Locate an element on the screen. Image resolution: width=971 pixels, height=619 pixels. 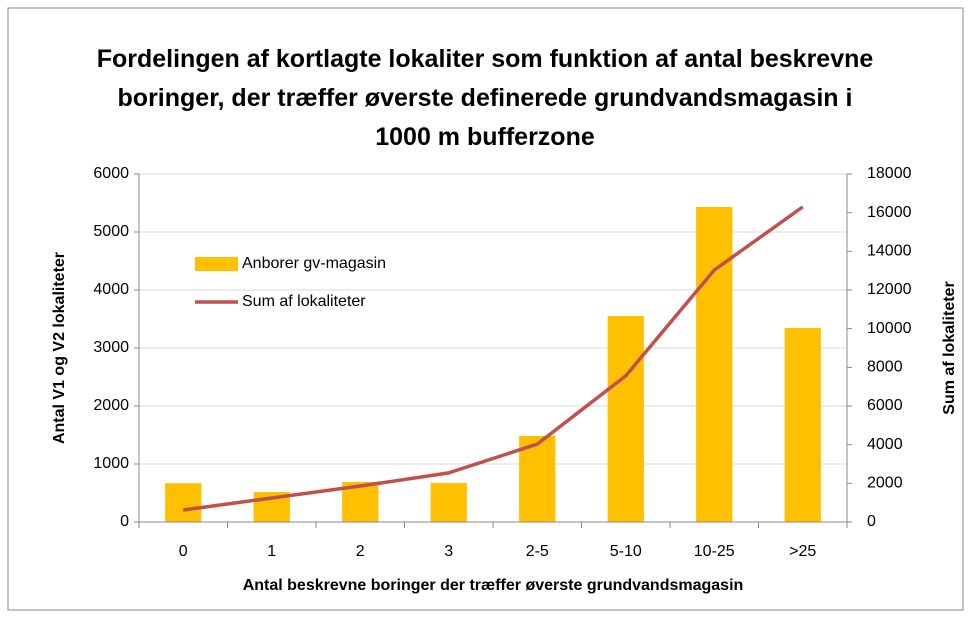
y2-tick-label: 14000 is located at coordinates (889, 251).